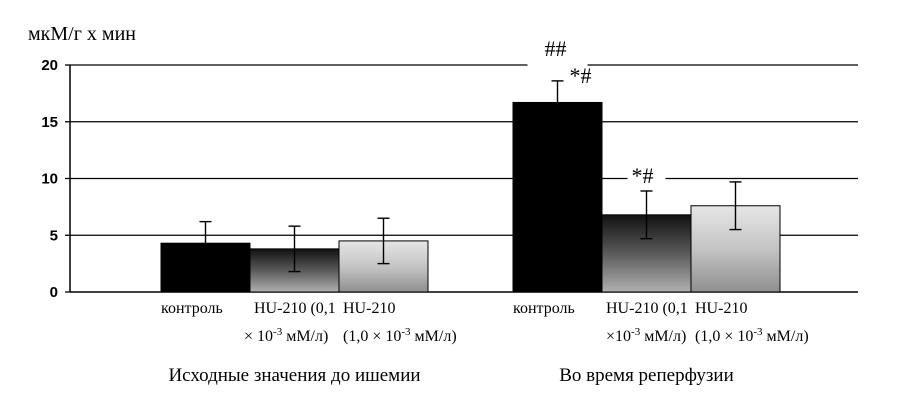  What do you see at coordinates (49, 122) in the screenshot?
I see `y-tick-label: 15` at bounding box center [49, 122].